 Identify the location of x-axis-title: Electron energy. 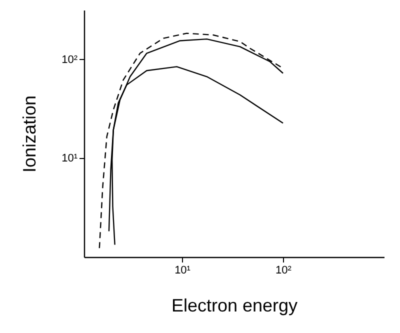
(234, 306).